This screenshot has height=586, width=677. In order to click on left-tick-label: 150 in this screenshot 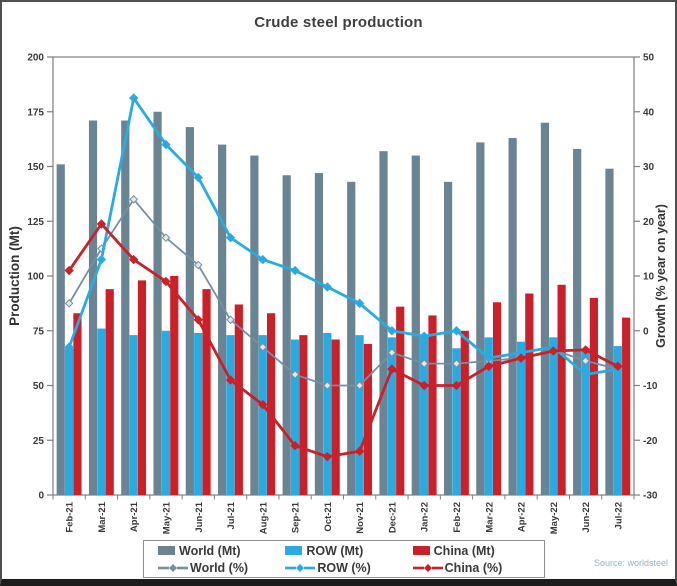, I will do `click(35, 167)`.